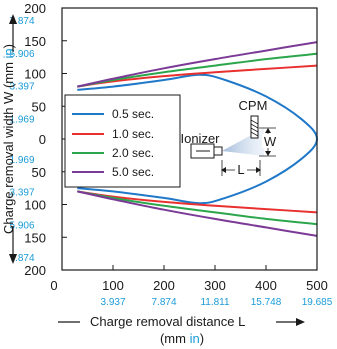  What do you see at coordinates (197, 76) in the screenshot?
I see `series-1-upper` at bounding box center [197, 76].